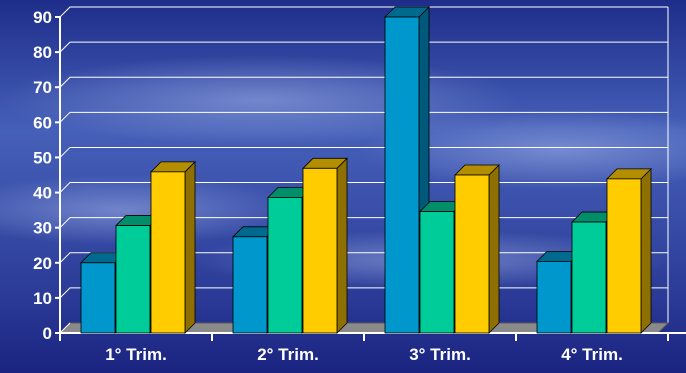 This screenshot has width=686, height=373. What do you see at coordinates (42, 193) in the screenshot?
I see `y-tick-label: 40` at bounding box center [42, 193].